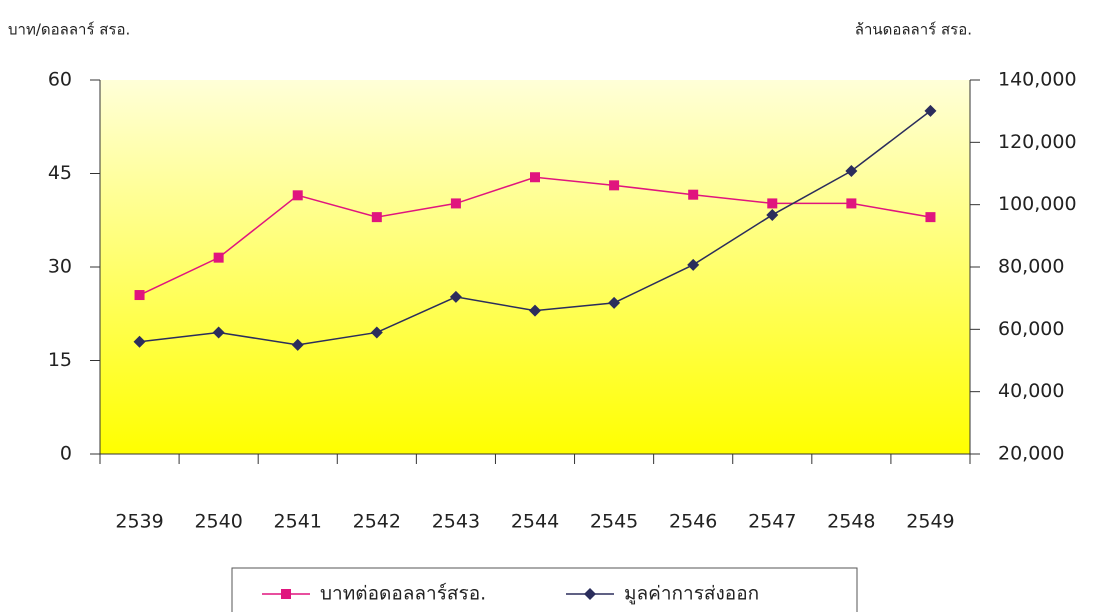 The image size is (1096, 612). What do you see at coordinates (60, 173) in the screenshot?
I see `y-tick-label: 45` at bounding box center [60, 173].